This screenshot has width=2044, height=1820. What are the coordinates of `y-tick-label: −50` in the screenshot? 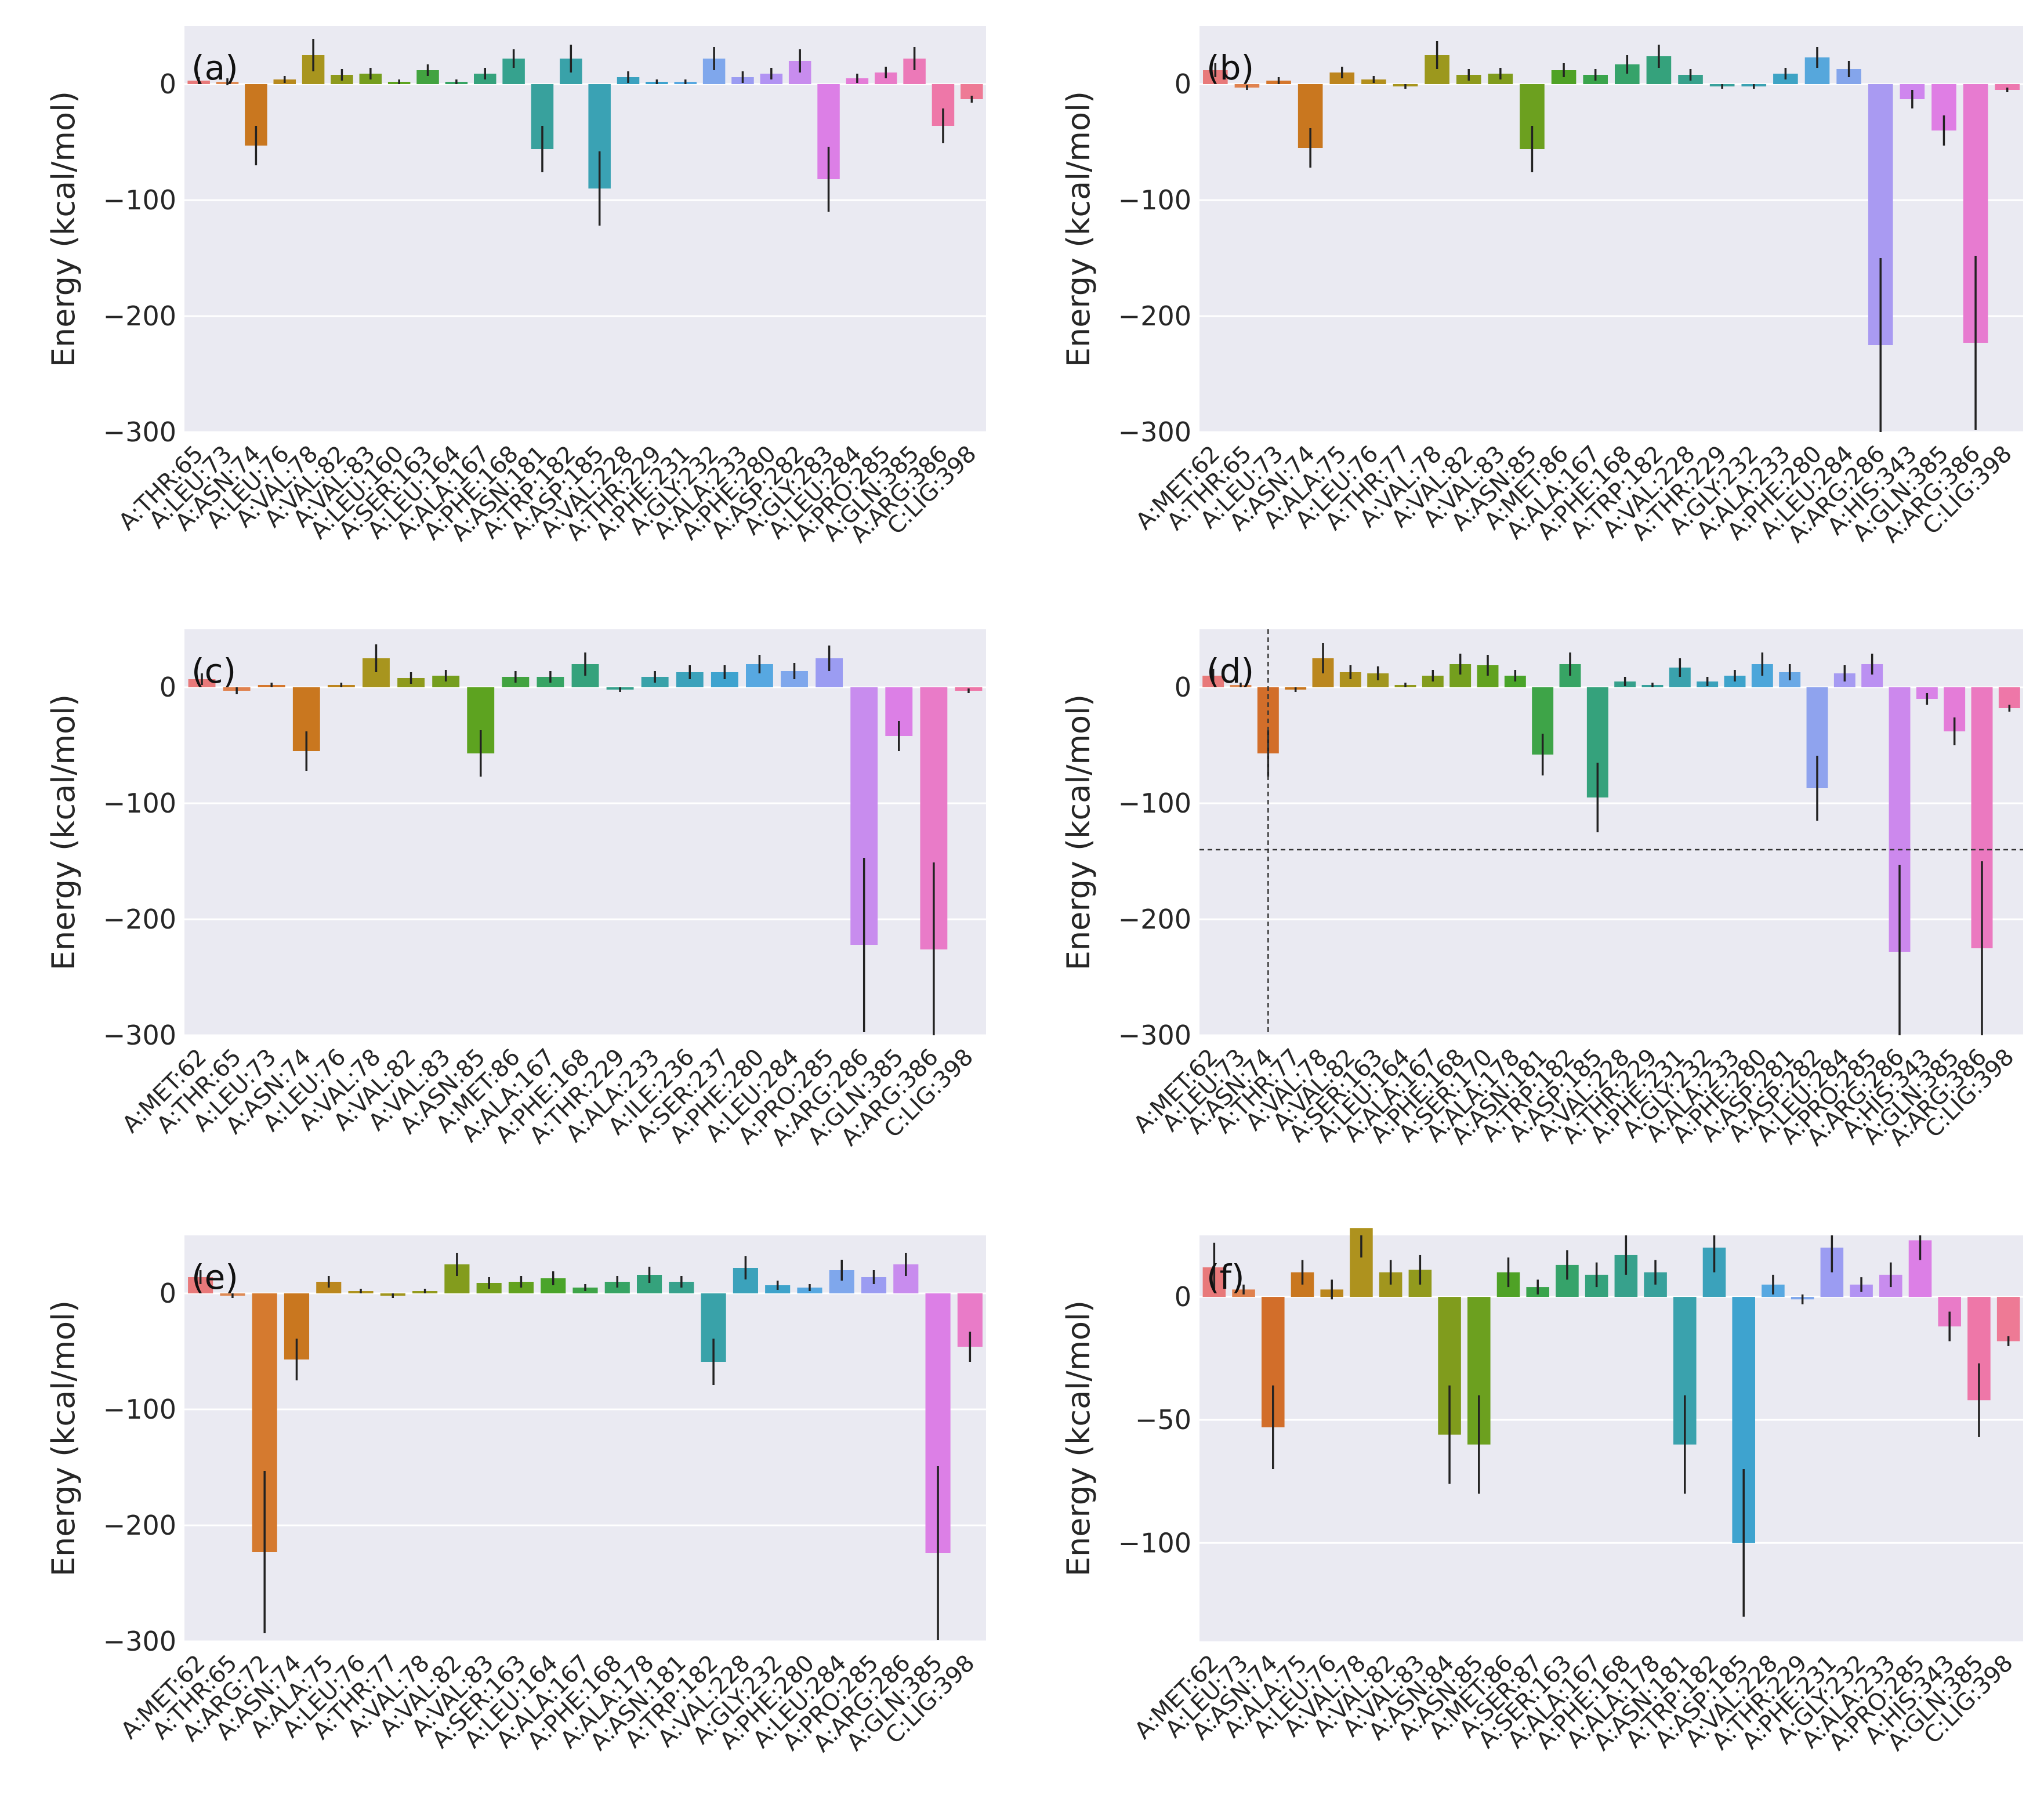 It's located at (1163, 1419).